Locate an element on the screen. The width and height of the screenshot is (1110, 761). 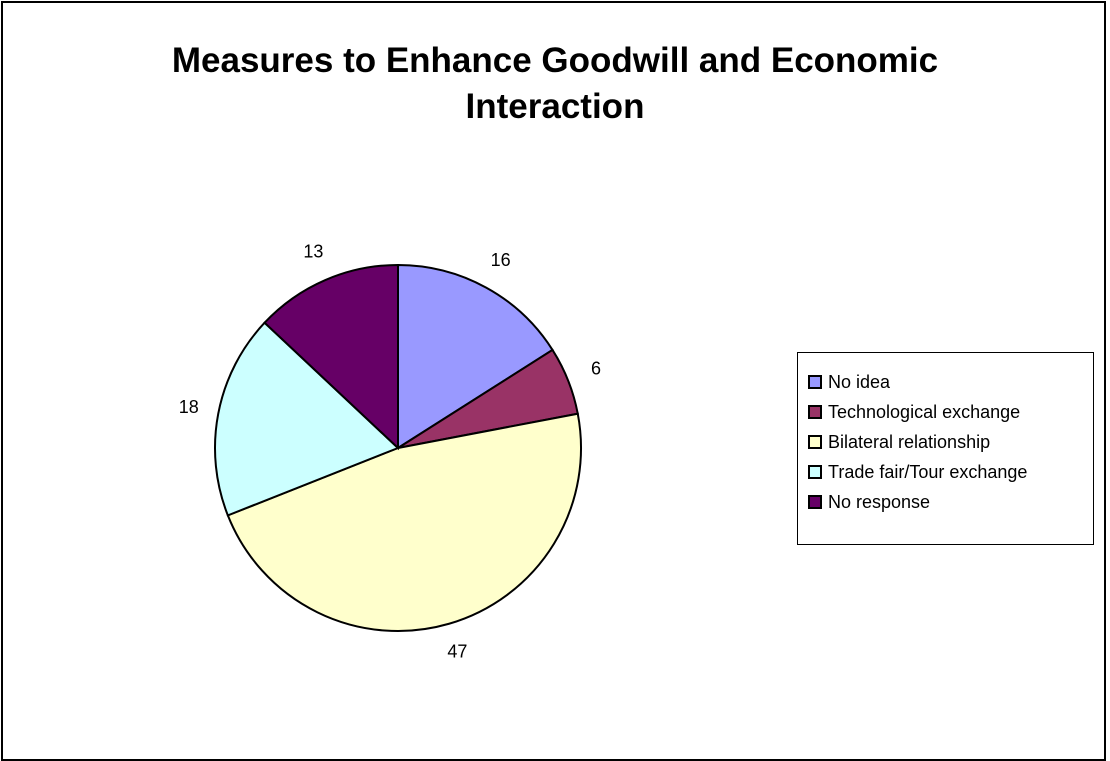
data-label-bilateral-relationship: 47 is located at coordinates (457, 651).